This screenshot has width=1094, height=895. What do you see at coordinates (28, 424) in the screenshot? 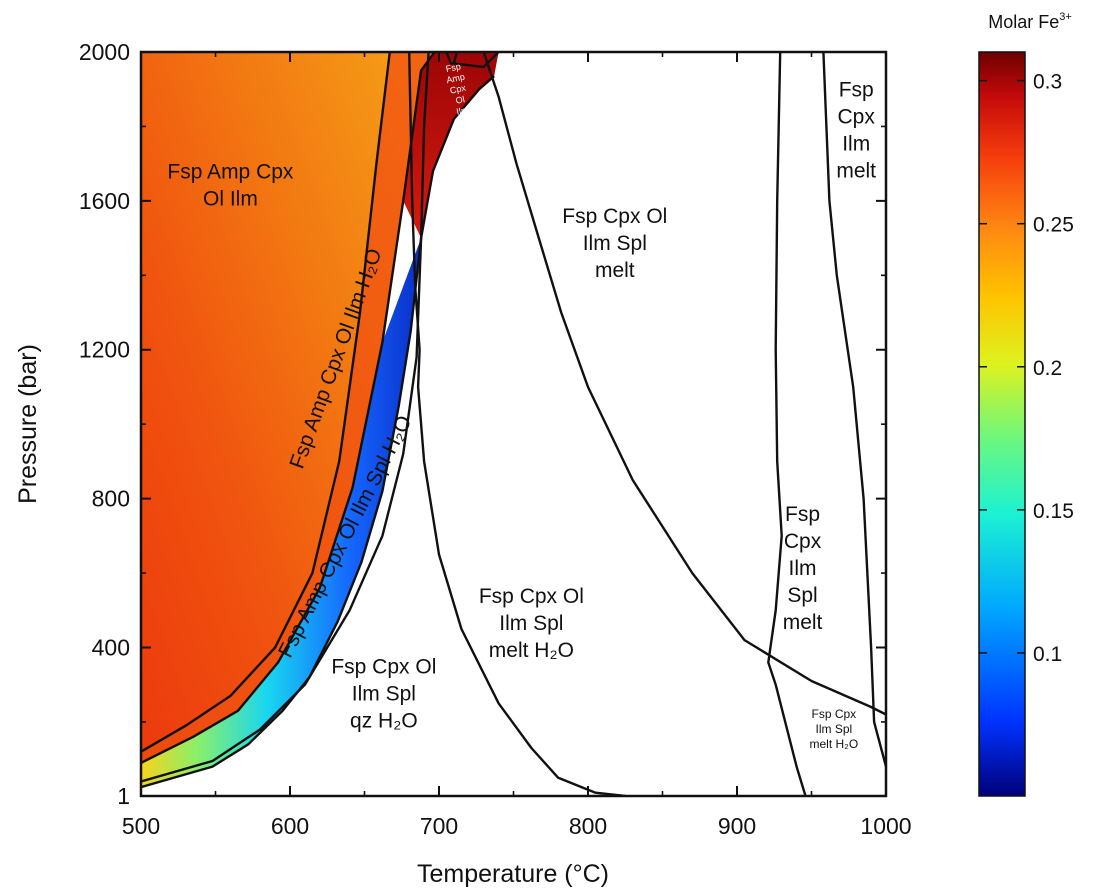
I see `y-axis-title: Pressure (bar)` at bounding box center [28, 424].